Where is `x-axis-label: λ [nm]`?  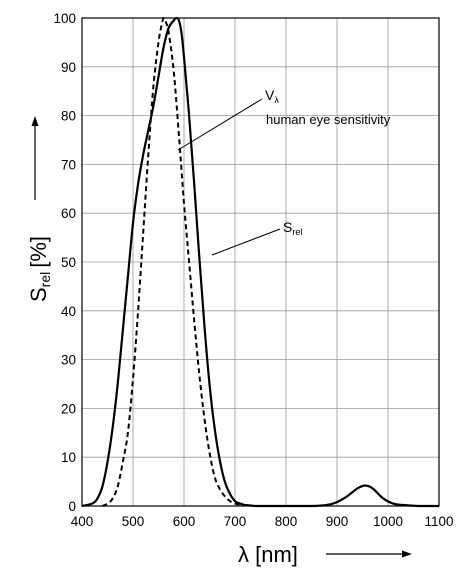 x-axis-label: λ [nm] is located at coordinates (268, 554).